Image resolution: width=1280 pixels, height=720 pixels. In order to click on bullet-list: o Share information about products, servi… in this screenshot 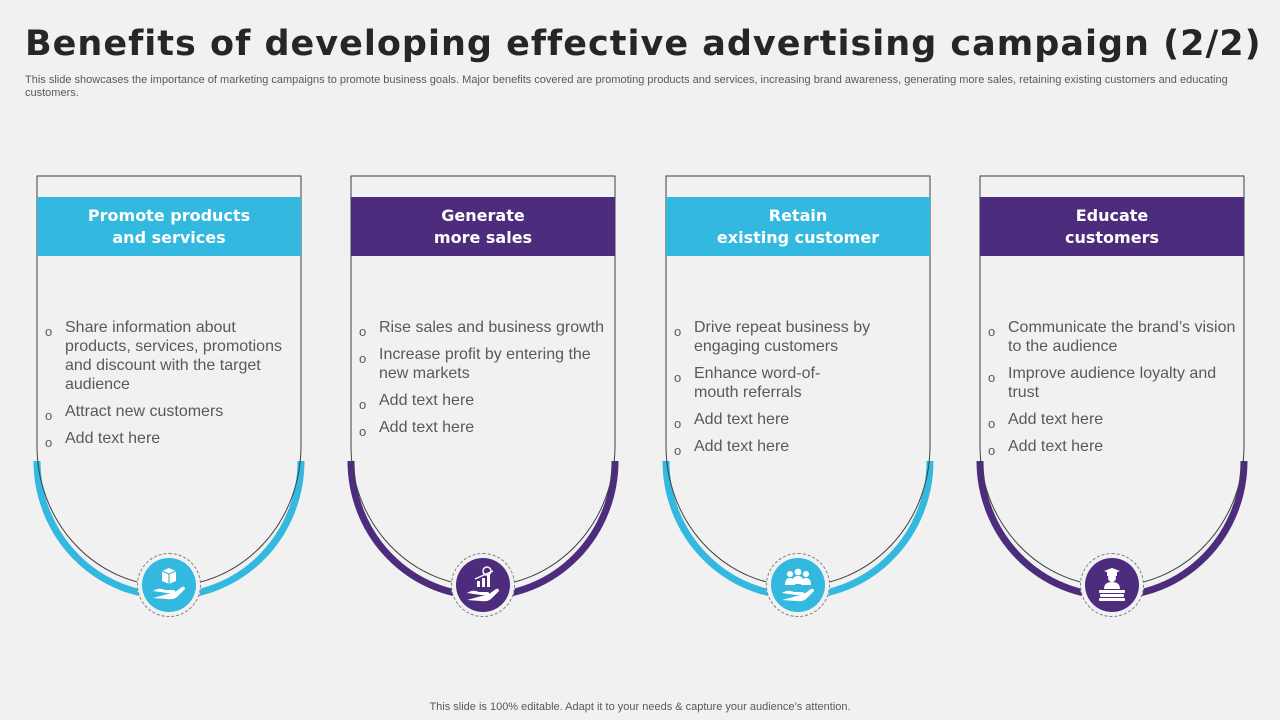, I will do `click(169, 387)`.